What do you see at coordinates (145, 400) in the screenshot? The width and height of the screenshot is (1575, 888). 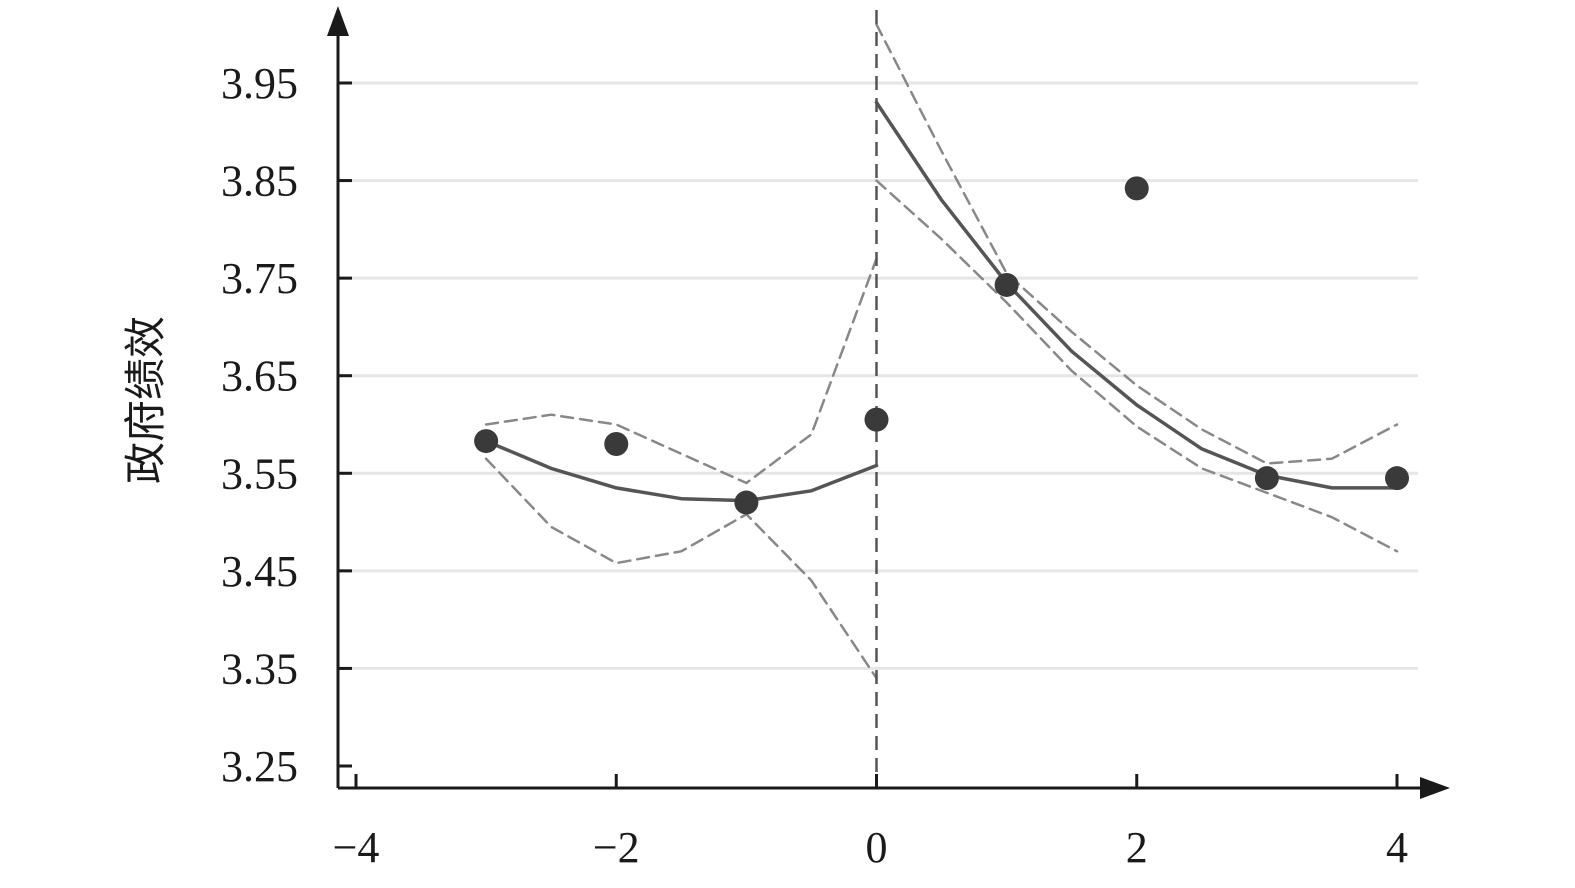 I see `y-axis-label: 政府绩效` at bounding box center [145, 400].